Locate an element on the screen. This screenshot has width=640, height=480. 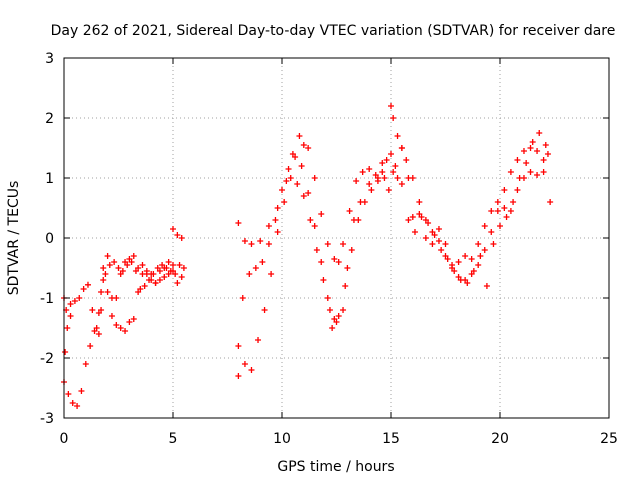
series-track-d is located at coordinates (312, 199).